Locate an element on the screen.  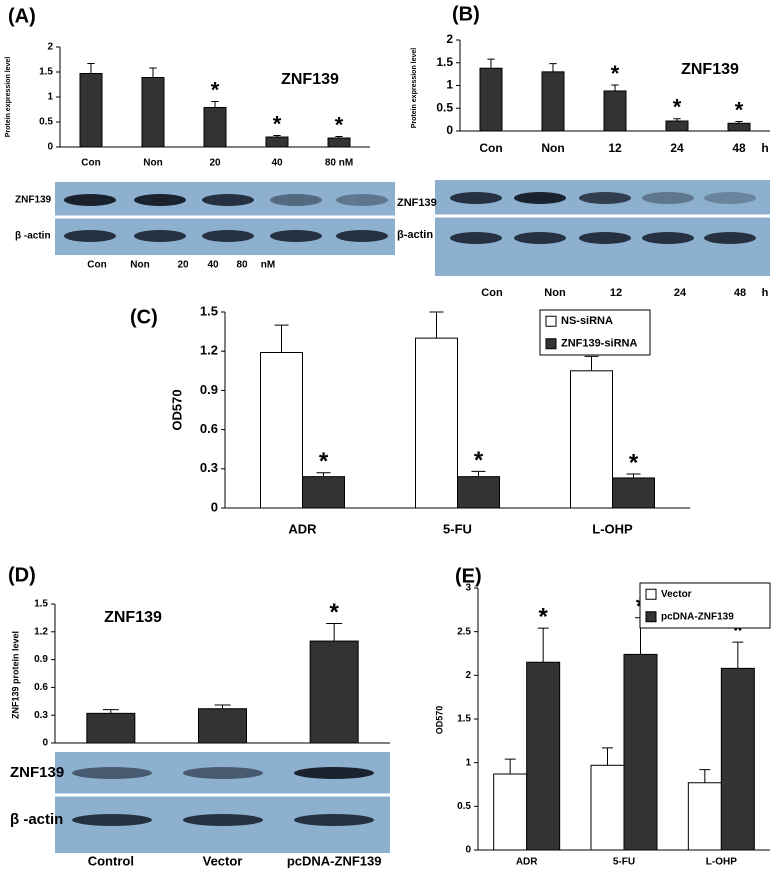
blot-label: ZNF139 is located at coordinates (33, 200).